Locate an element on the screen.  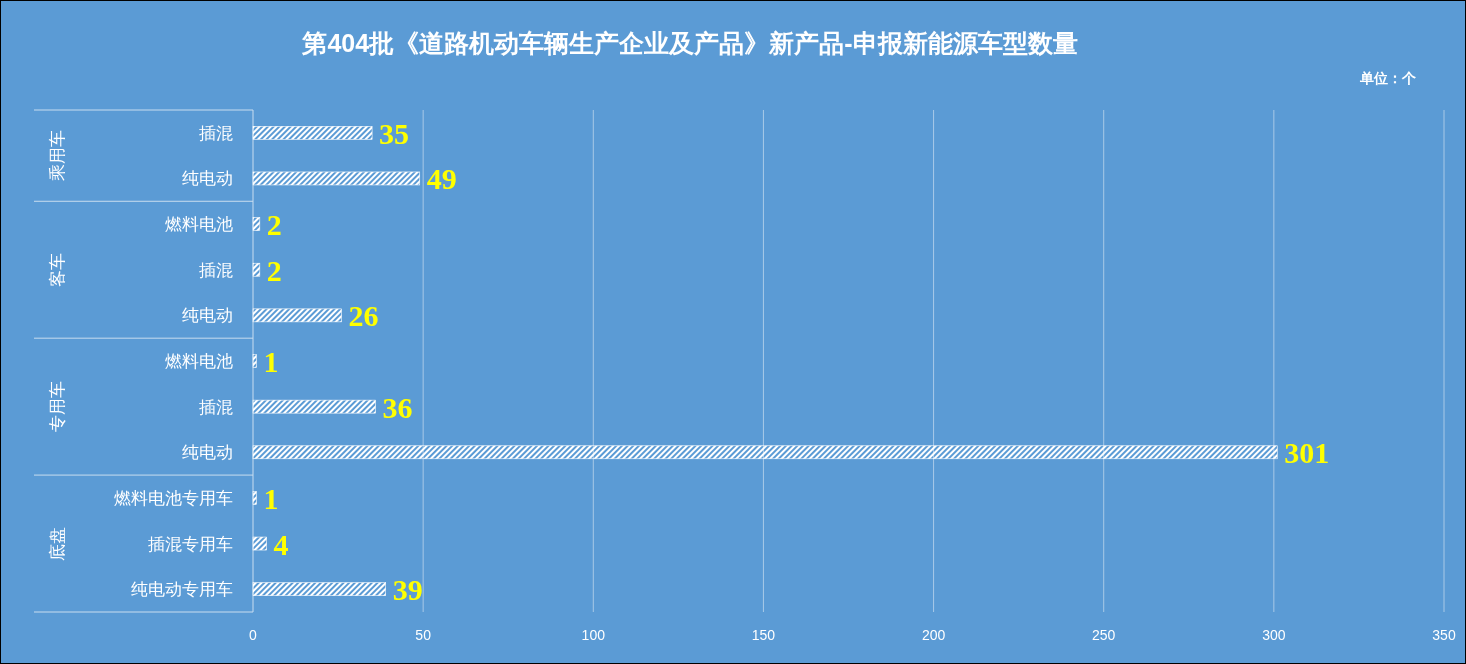
data-label: 301 is located at coordinates (1307, 453).